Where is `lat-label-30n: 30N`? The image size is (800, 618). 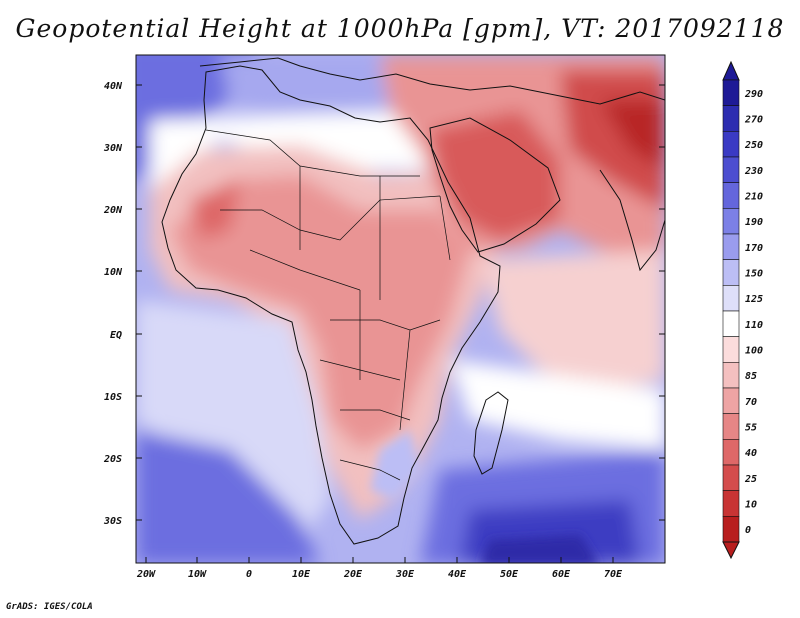
lat-label-30n: 30N is located at coordinates (113, 148).